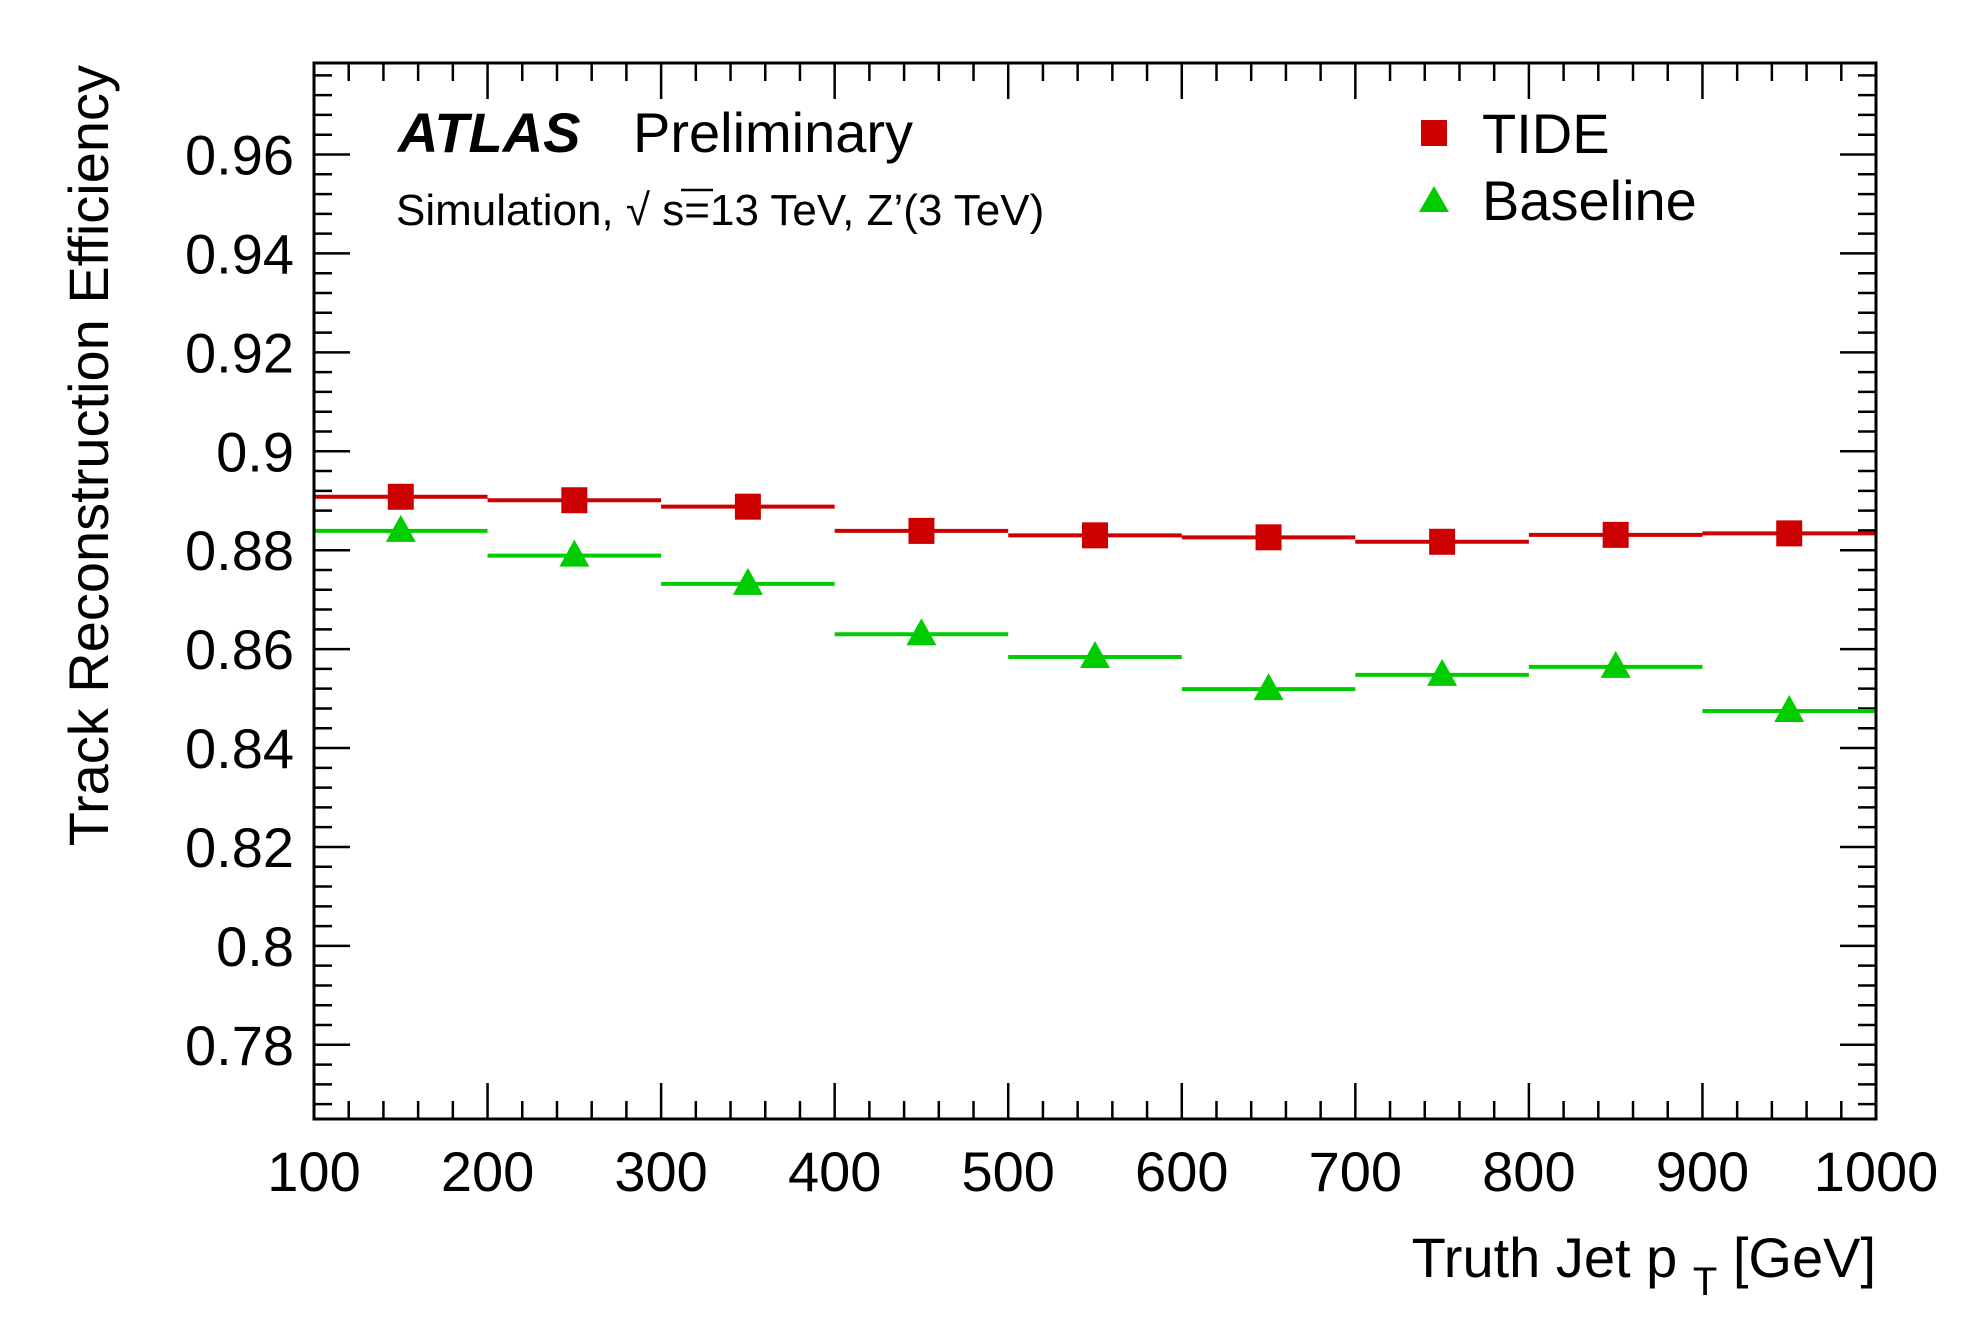 Image resolution: width=1969 pixels, height=1333 pixels. What do you see at coordinates (239, 748) in the screenshot?
I see `y-tick-label: 0.84` at bounding box center [239, 748].